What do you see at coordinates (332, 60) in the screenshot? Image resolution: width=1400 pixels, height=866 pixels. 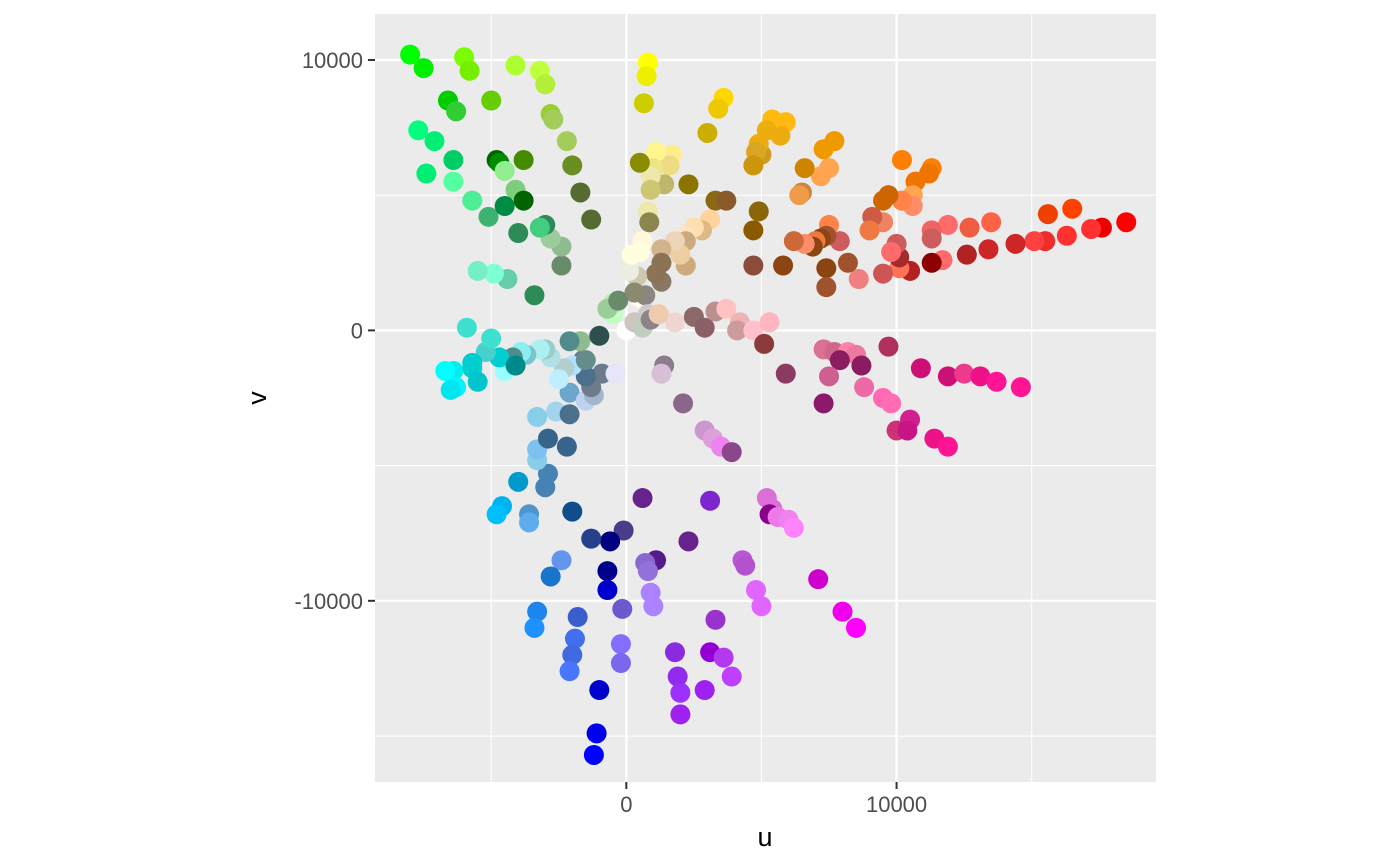 I see `y-tick-label: 10000` at bounding box center [332, 60].